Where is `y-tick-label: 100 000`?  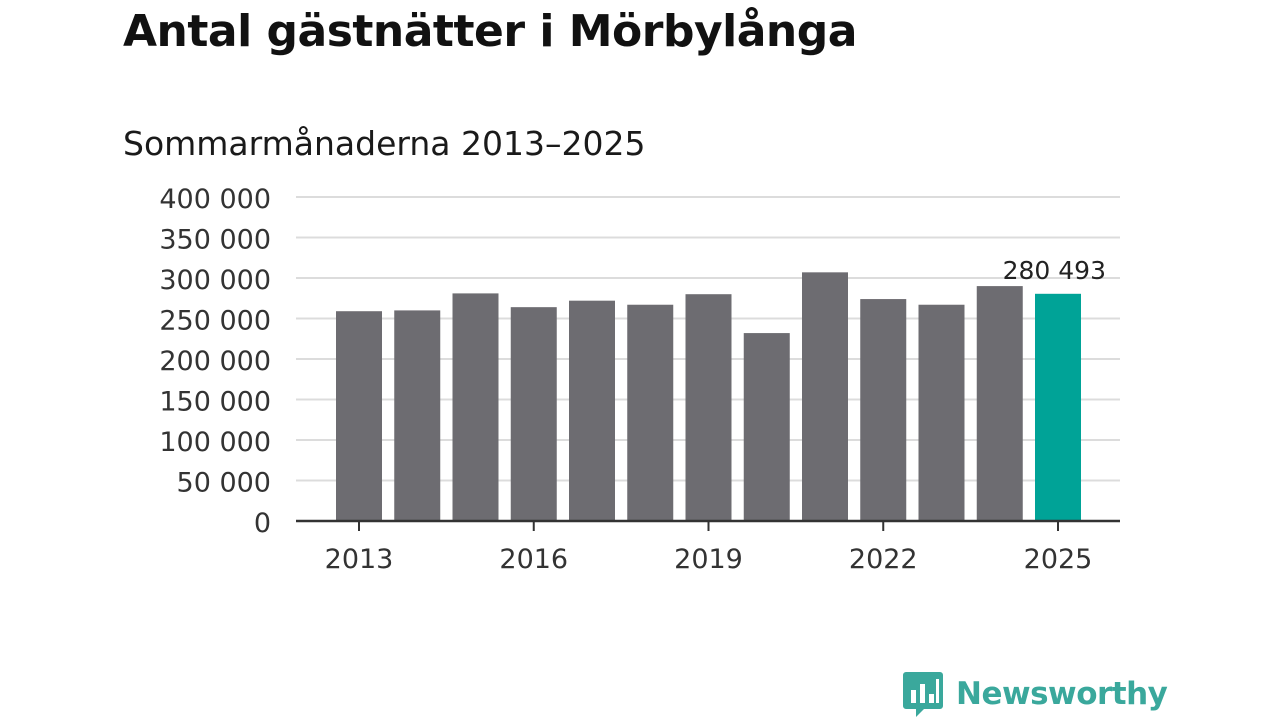
y-tick-label: 100 000 is located at coordinates (215, 442).